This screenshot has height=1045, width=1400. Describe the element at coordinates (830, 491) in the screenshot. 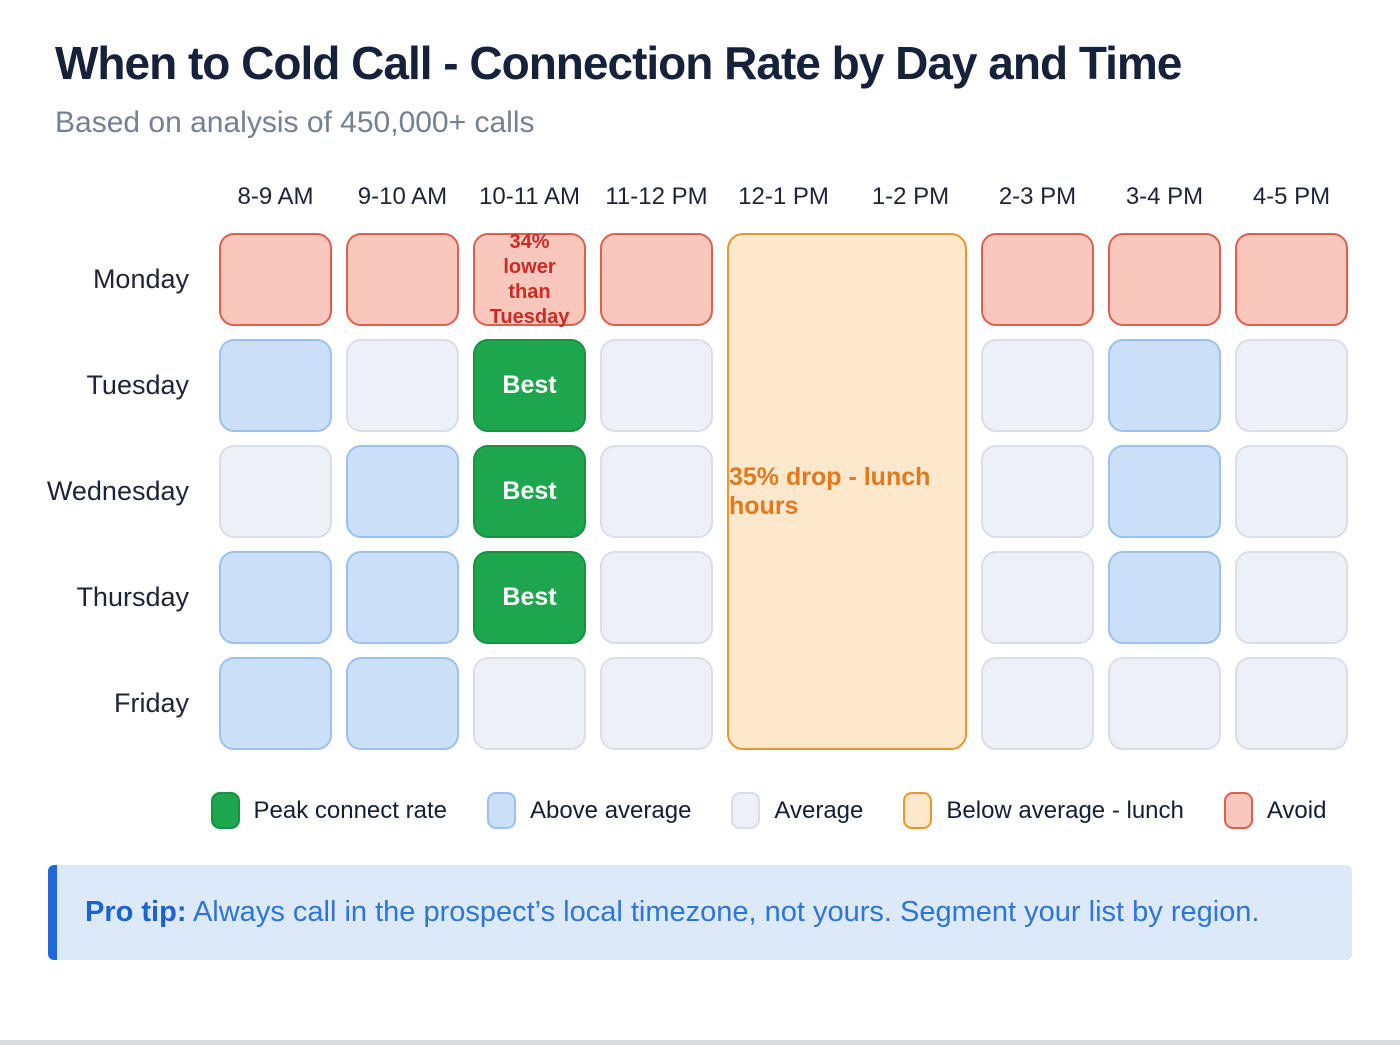

I see `lunch-annotation: 35% drop - lunch hours` at that location.